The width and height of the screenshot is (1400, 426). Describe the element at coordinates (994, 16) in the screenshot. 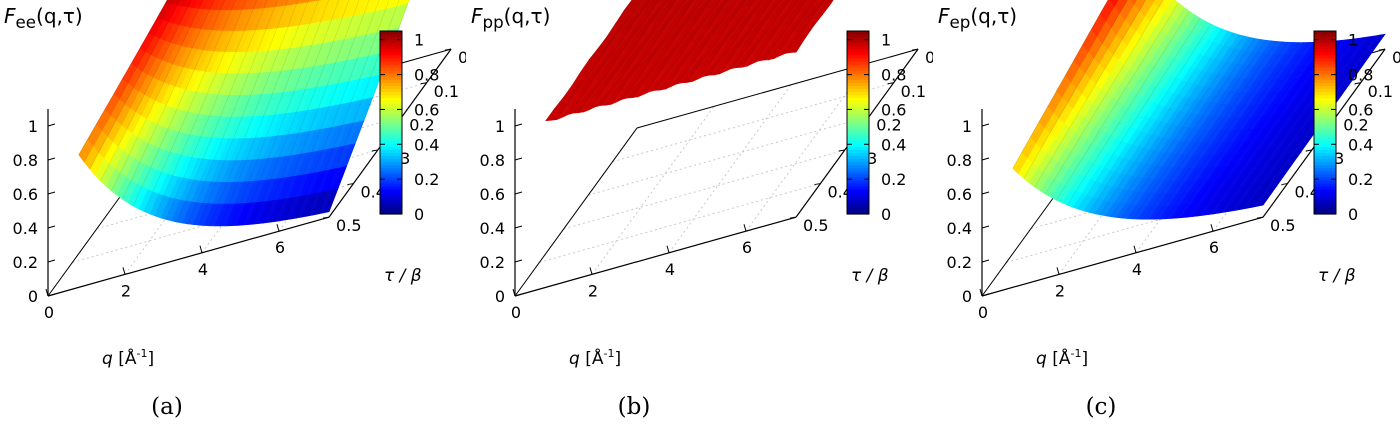

I see `title-args: (q,τ)` at that location.